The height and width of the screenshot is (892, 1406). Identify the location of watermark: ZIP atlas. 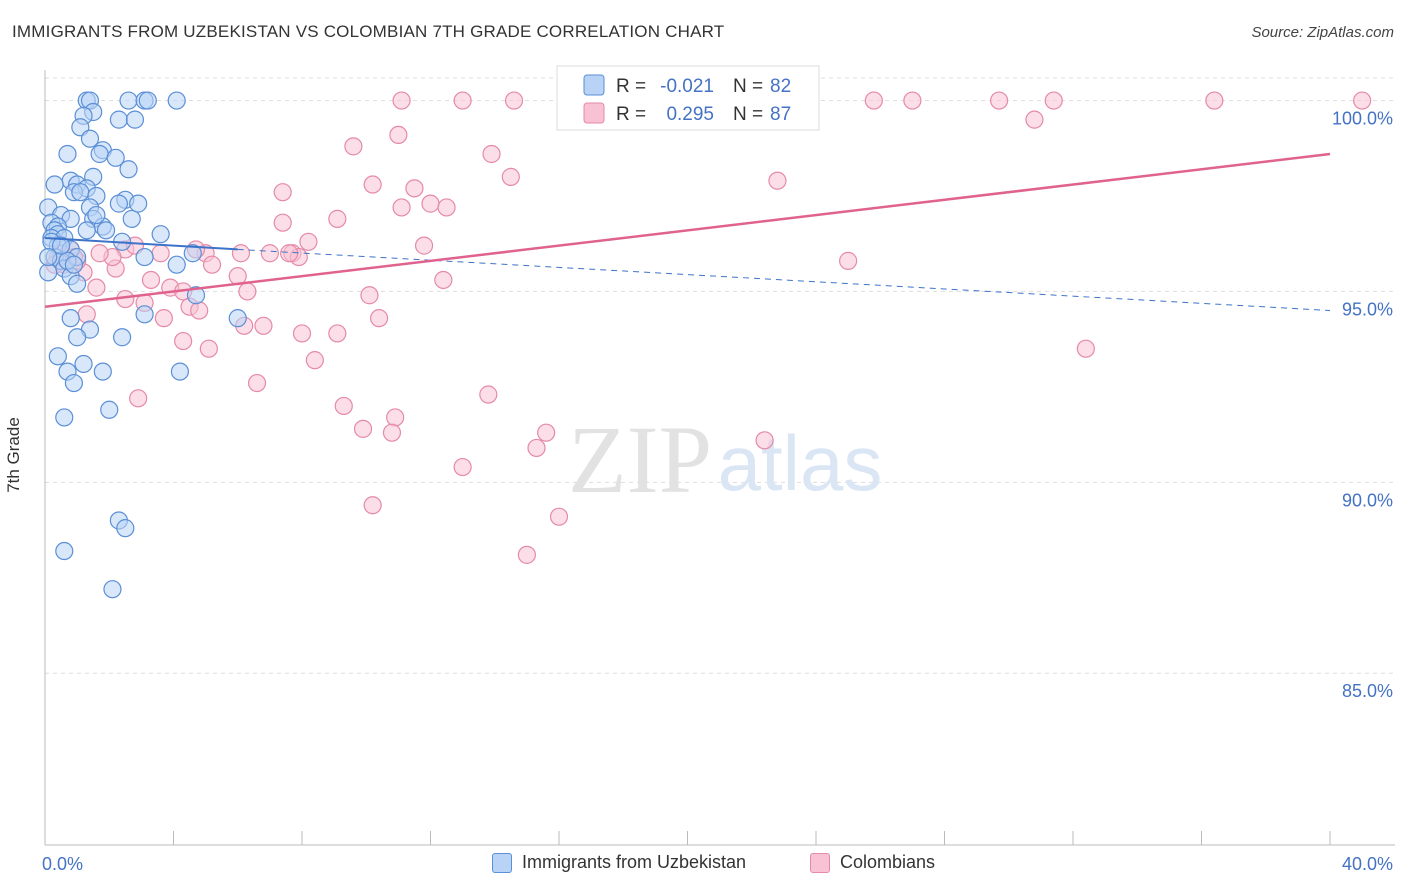
(725, 459).